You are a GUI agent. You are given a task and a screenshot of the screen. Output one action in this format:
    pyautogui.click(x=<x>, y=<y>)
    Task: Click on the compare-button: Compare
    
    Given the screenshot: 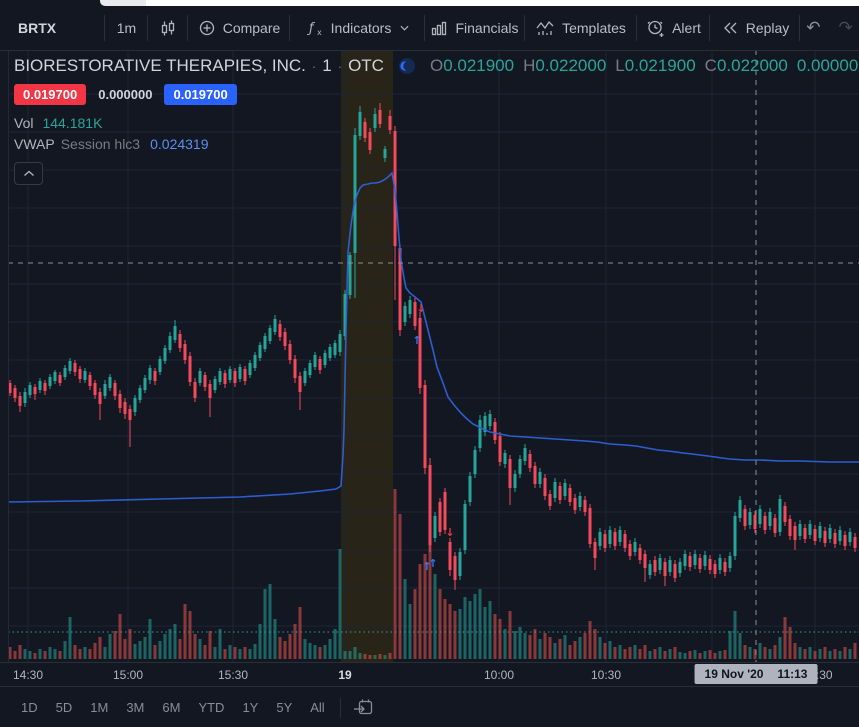 What is the action you would take?
    pyautogui.click(x=239, y=28)
    